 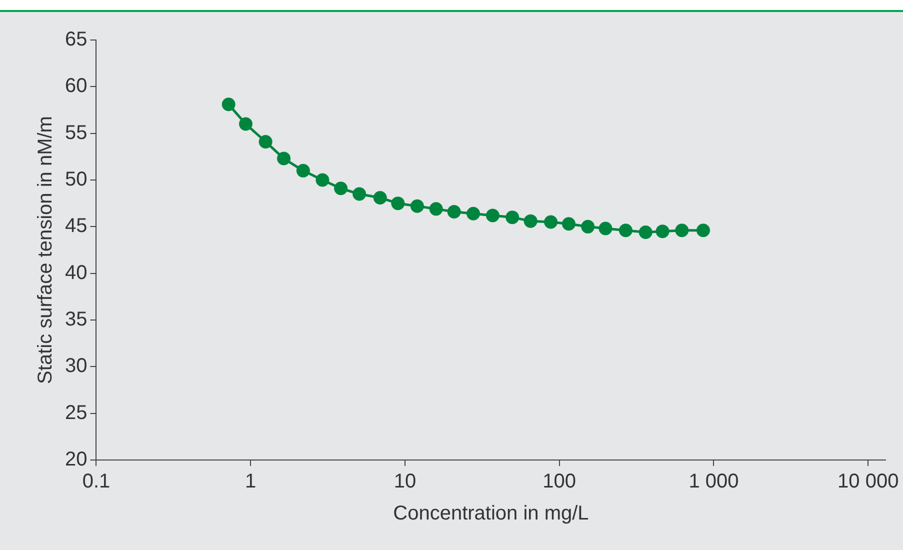 What do you see at coordinates (76, 273) in the screenshot?
I see `y-tick-label: 40` at bounding box center [76, 273].